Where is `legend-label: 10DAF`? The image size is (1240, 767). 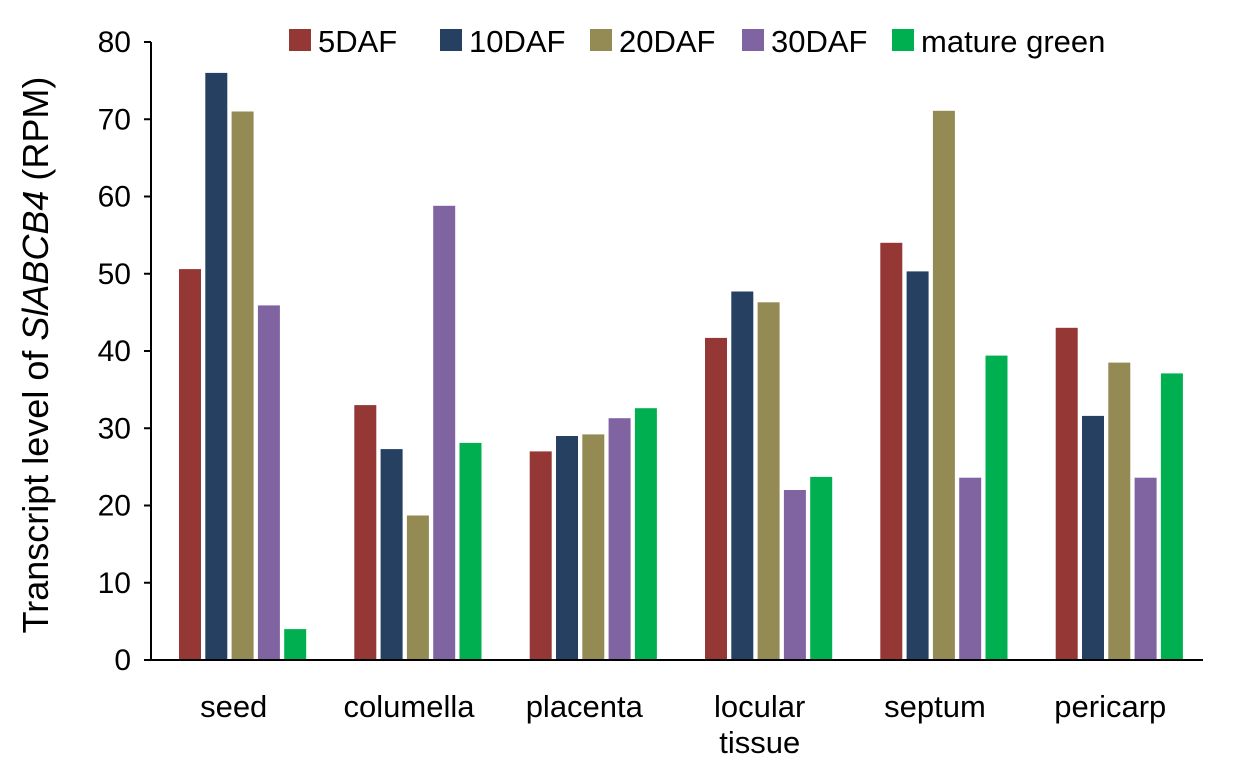 legend-label: 10DAF is located at coordinates (517, 41).